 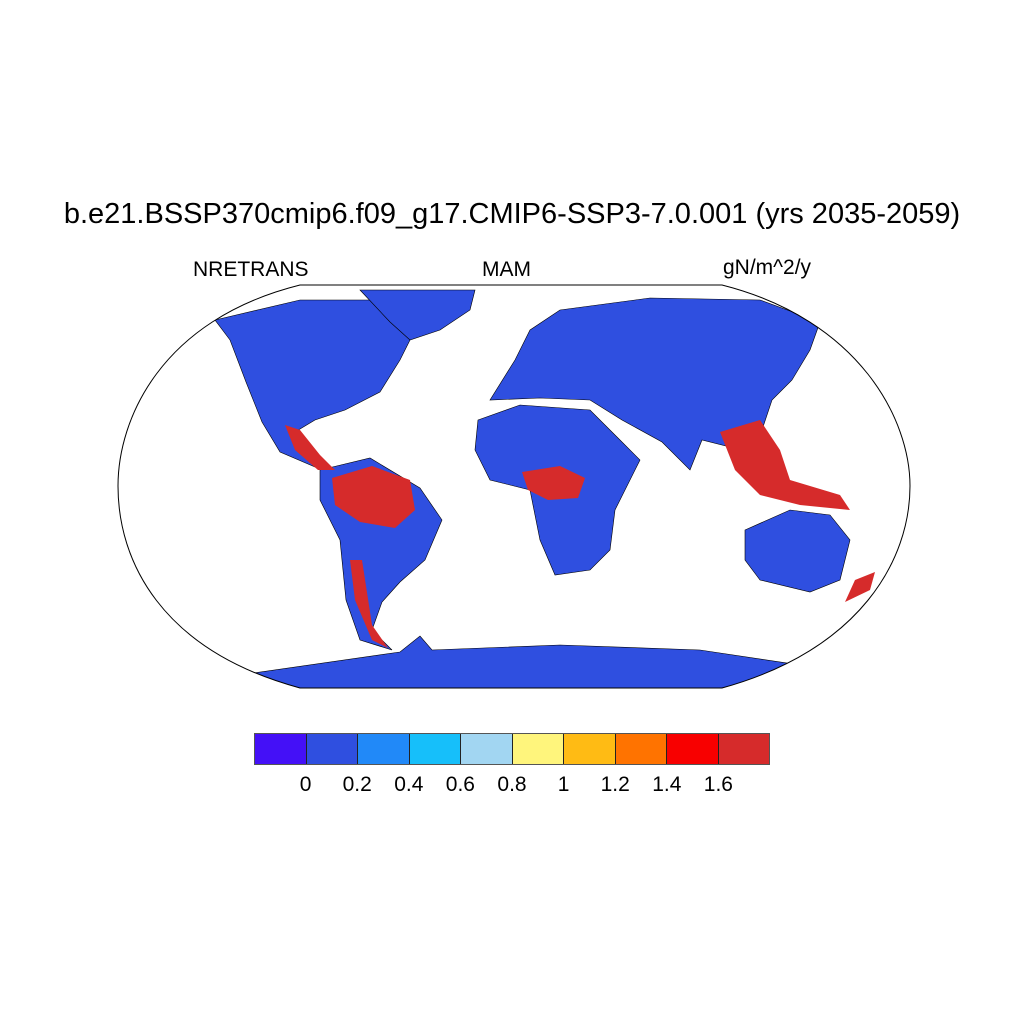 I want to click on variable-label: NRETRANS, so click(x=251, y=269).